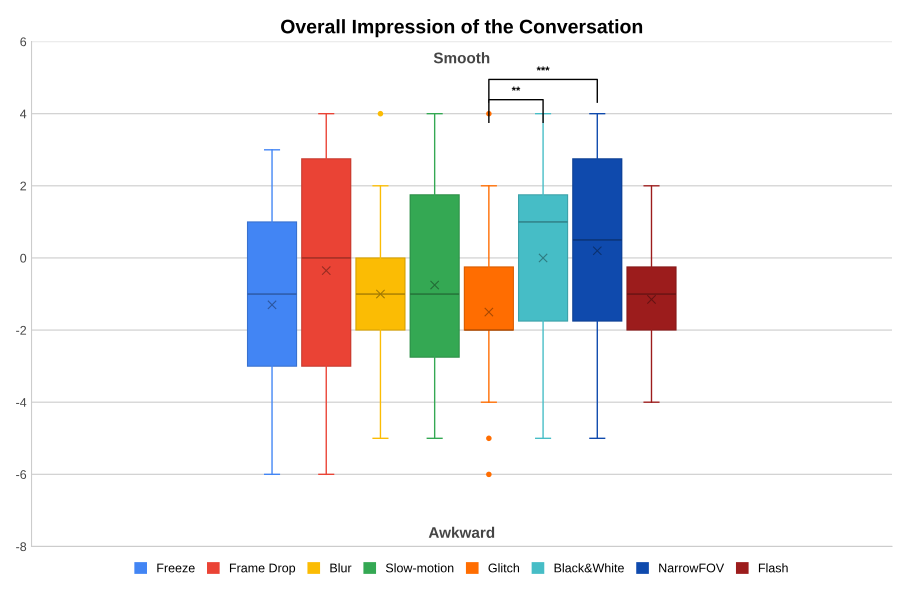  Describe the element at coordinates (773, 567) in the screenshot. I see `legend-label: Flash` at that location.